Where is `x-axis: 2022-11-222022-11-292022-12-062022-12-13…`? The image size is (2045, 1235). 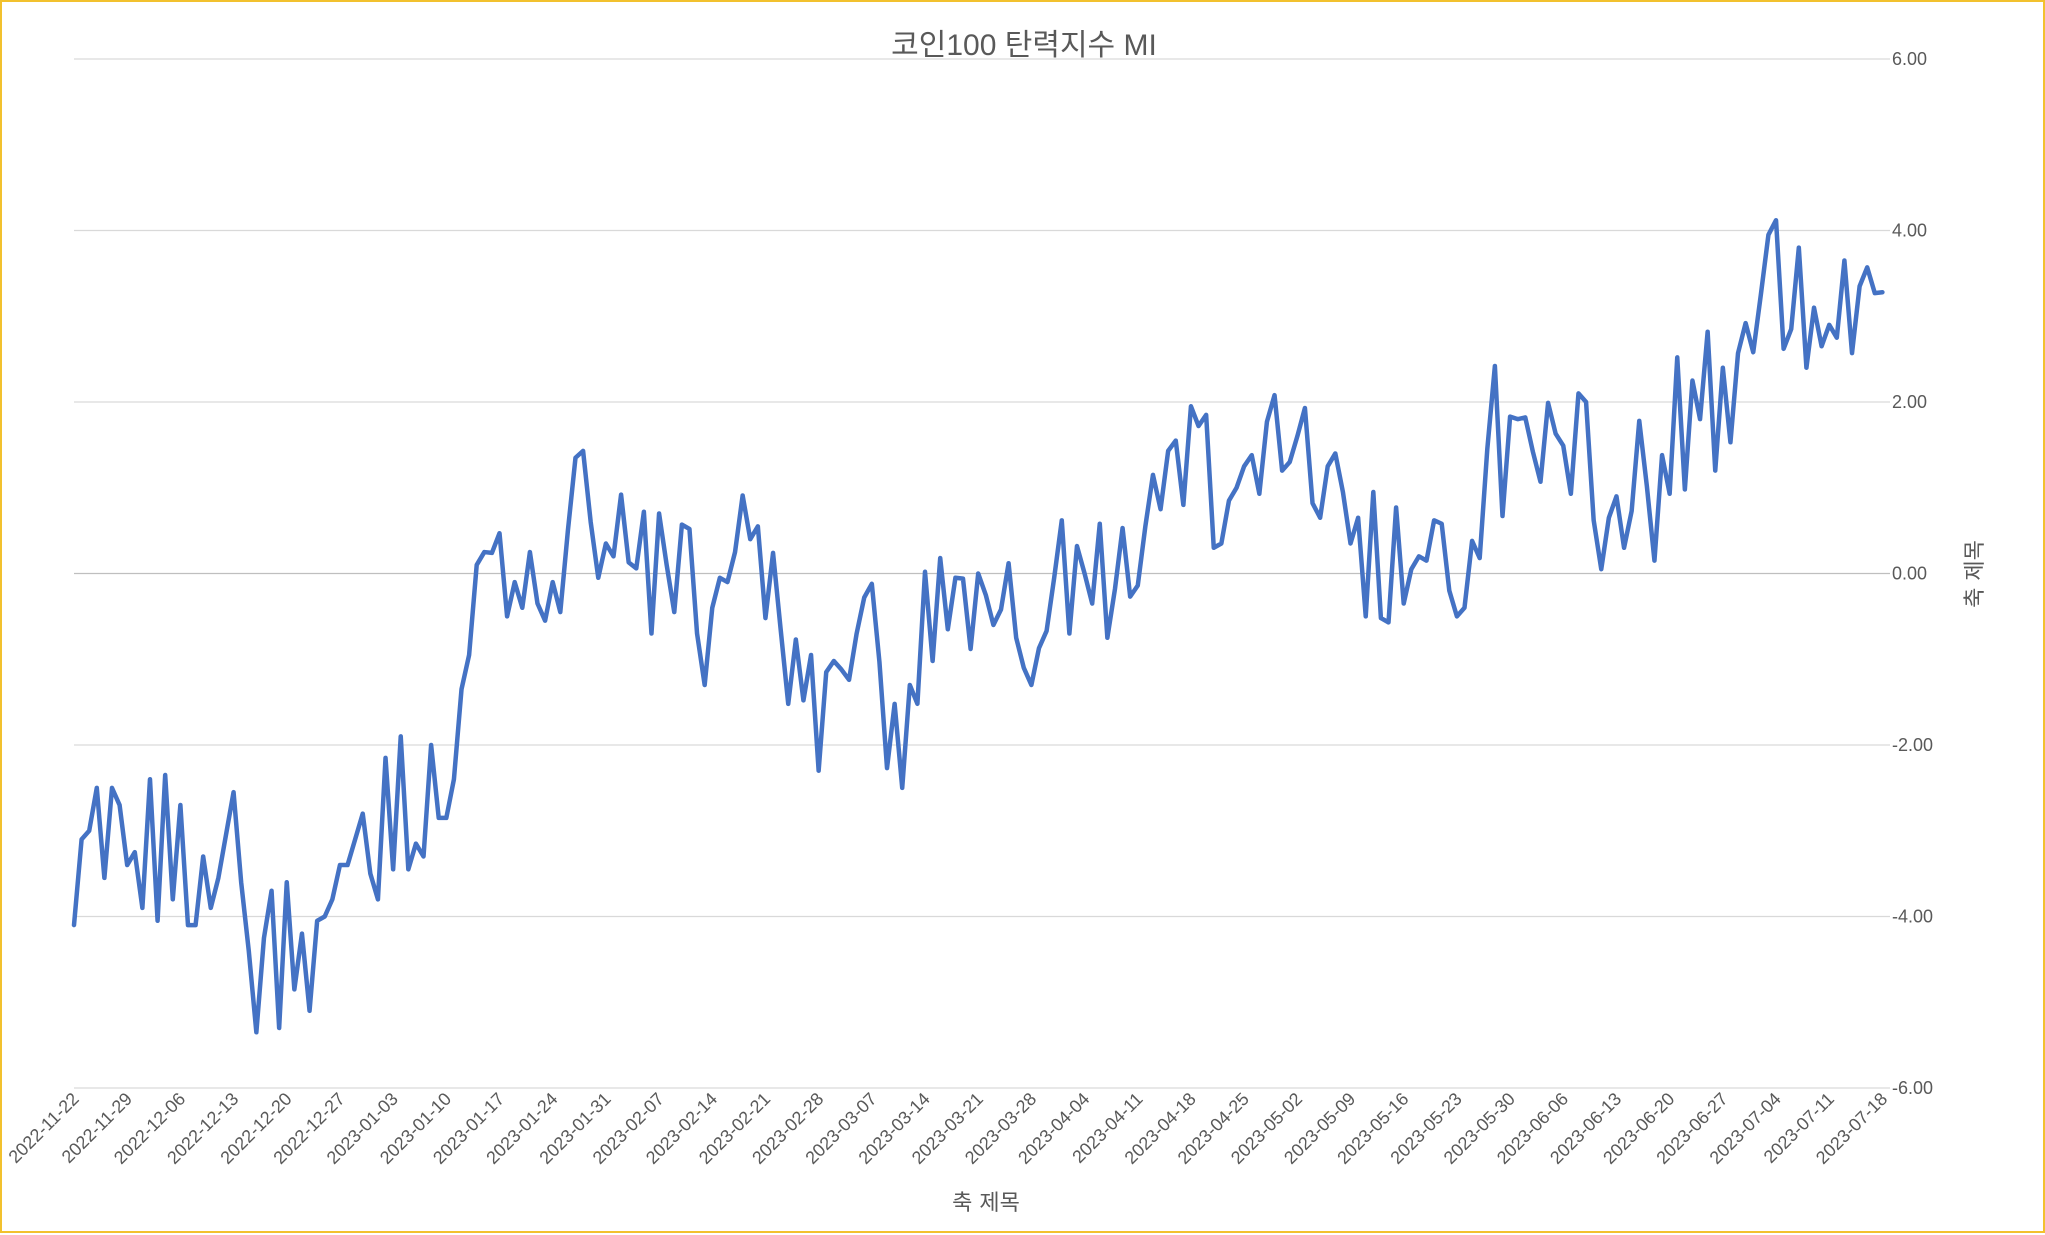
x-axis: 2022-11-222022-11-292022-12-062022-12-13… is located at coordinates (948, 1128).